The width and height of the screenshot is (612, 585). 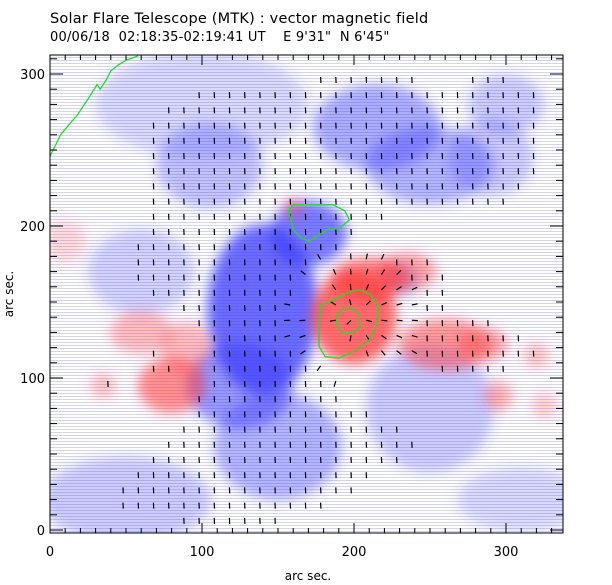 I want to click on position-ew: E 9'31", so click(x=307, y=37).